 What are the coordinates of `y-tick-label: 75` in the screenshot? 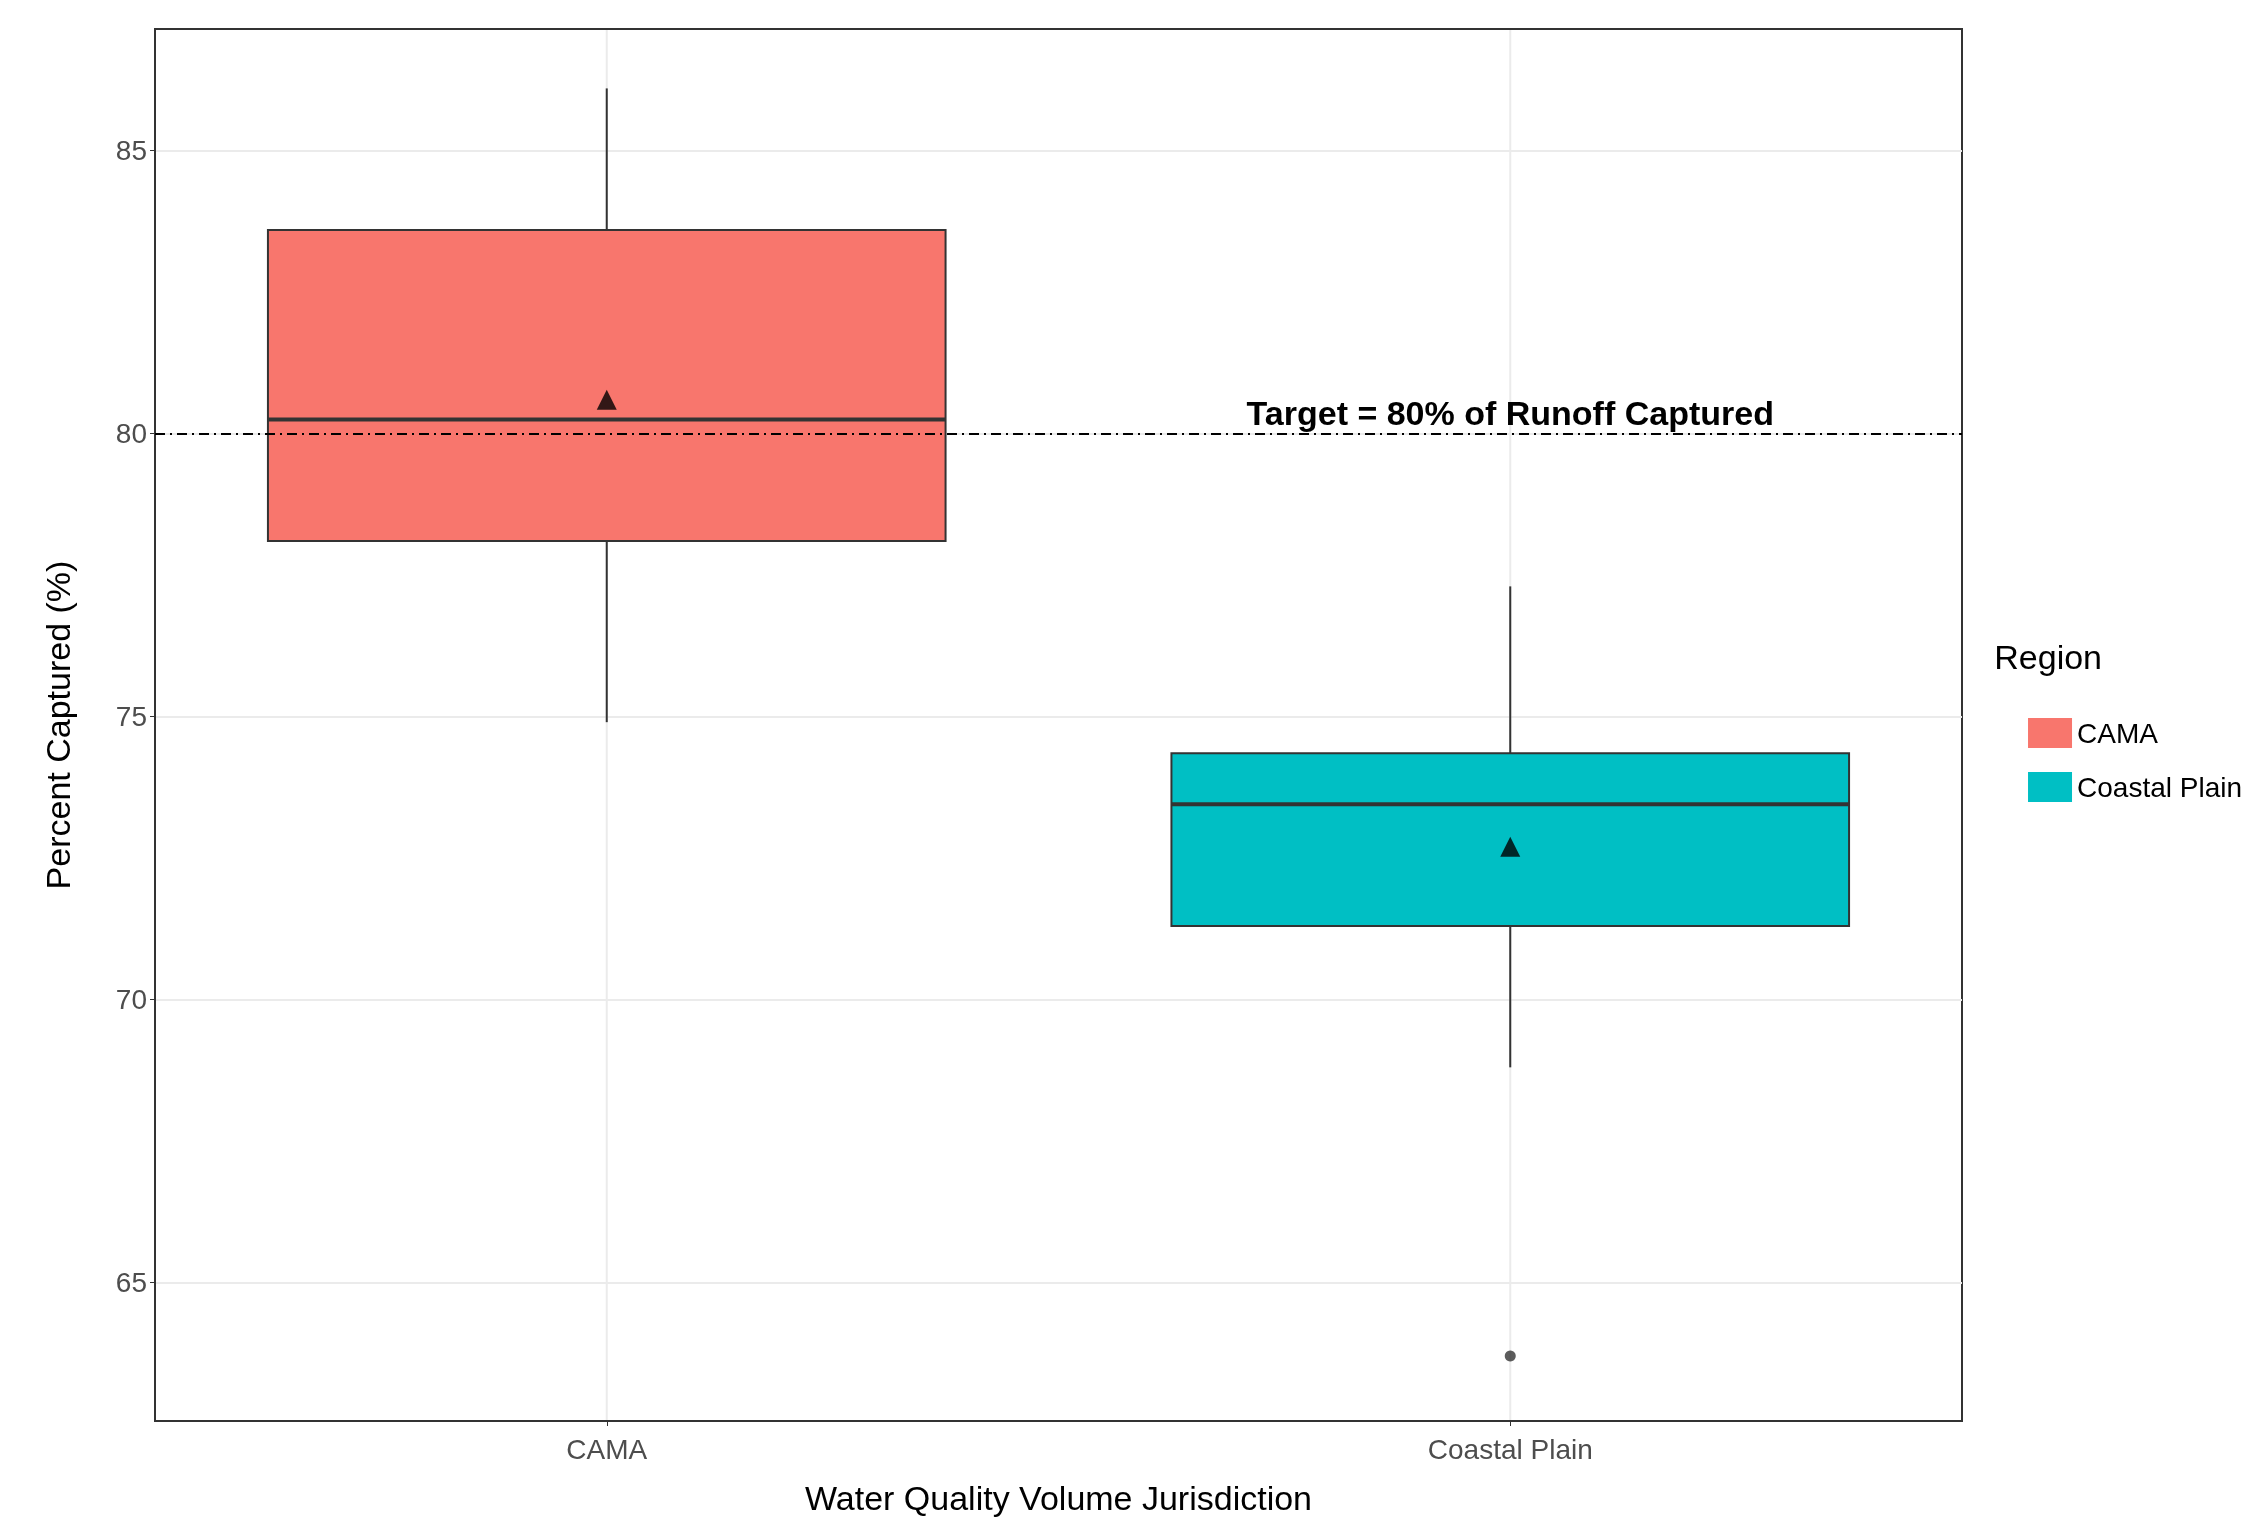 It's located at (131, 717).